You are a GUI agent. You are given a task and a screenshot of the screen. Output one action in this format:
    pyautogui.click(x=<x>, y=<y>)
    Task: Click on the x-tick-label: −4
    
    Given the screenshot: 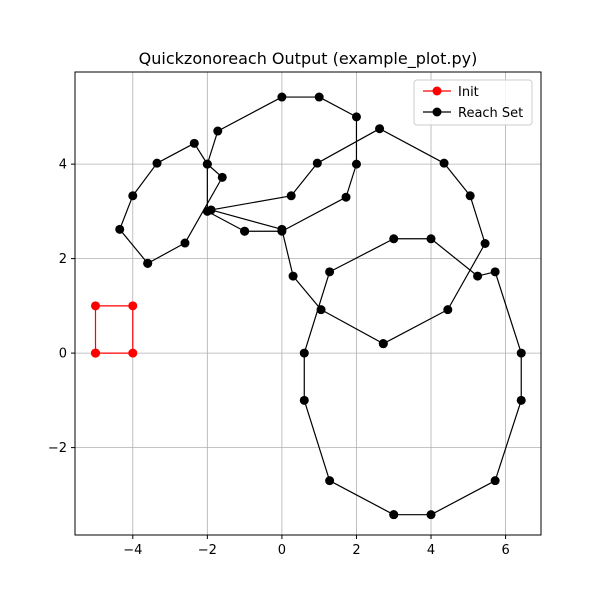 What is the action you would take?
    pyautogui.click(x=132, y=550)
    